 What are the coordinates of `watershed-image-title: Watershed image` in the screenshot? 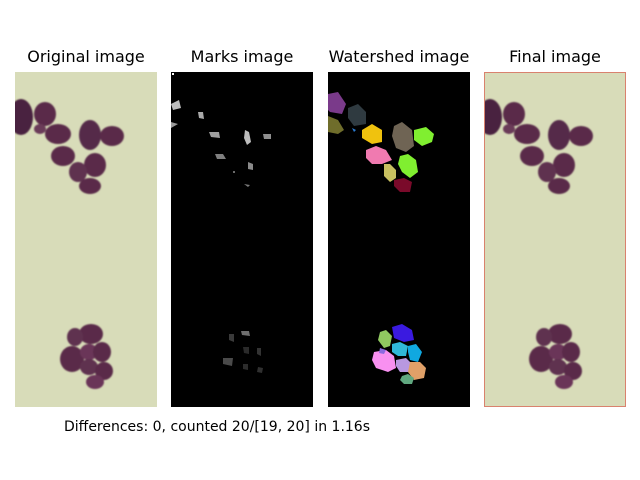 It's located at (399, 56).